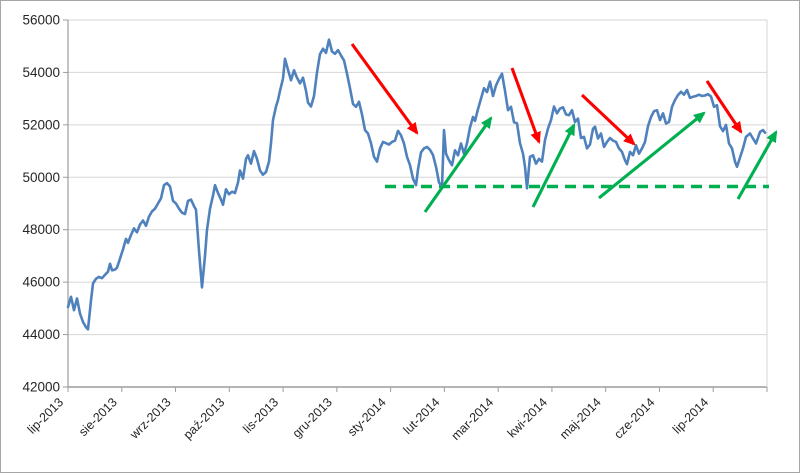 Image resolution: width=800 pixels, height=473 pixels. I want to click on x-axis-label: mar-2014, so click(473, 419).